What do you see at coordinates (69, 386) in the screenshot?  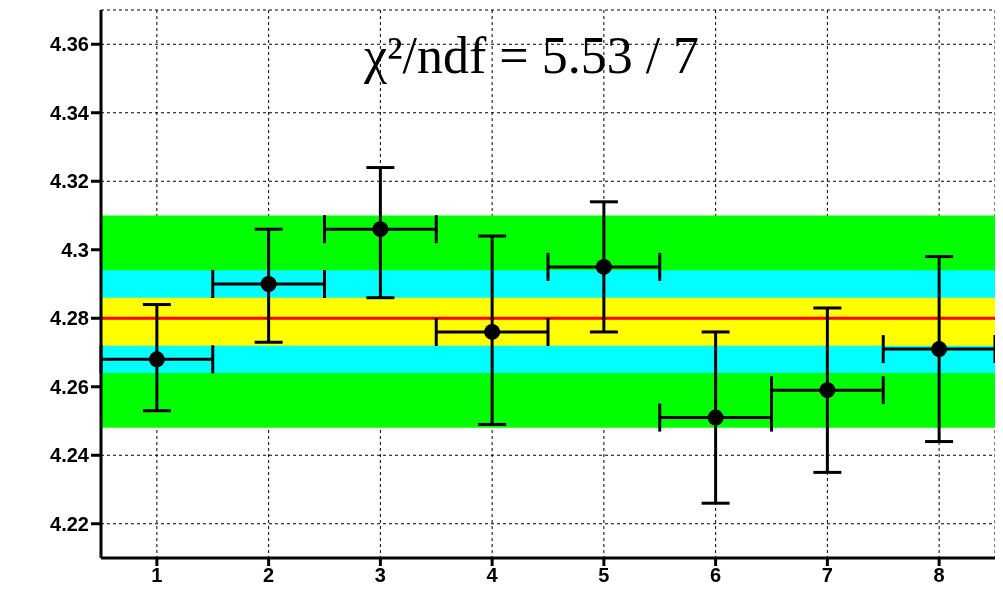 I see `y-tick-label: 4.26` at bounding box center [69, 386].